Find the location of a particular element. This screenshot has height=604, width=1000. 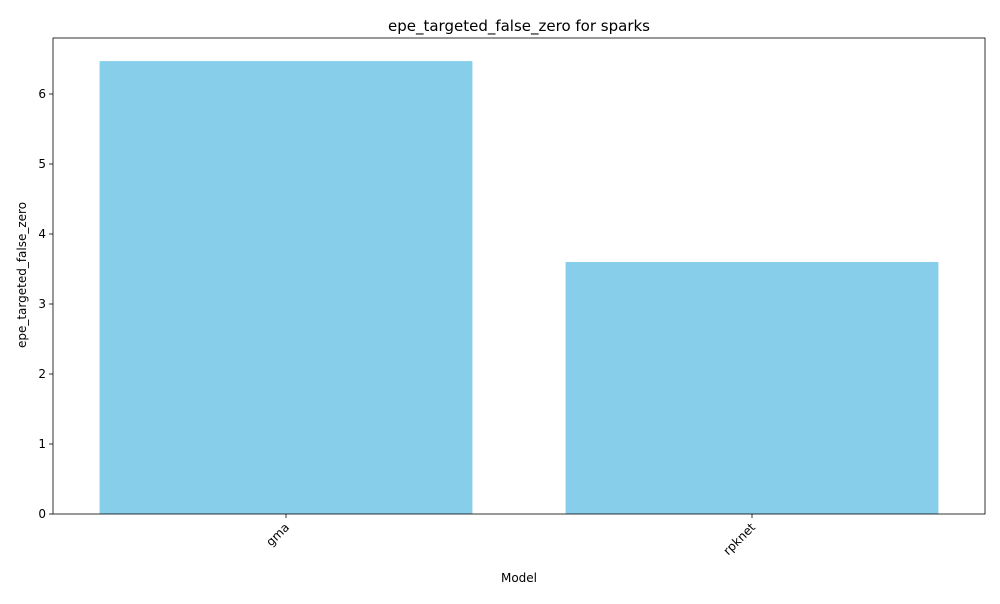

y-tick-label: 4 is located at coordinates (42, 234).